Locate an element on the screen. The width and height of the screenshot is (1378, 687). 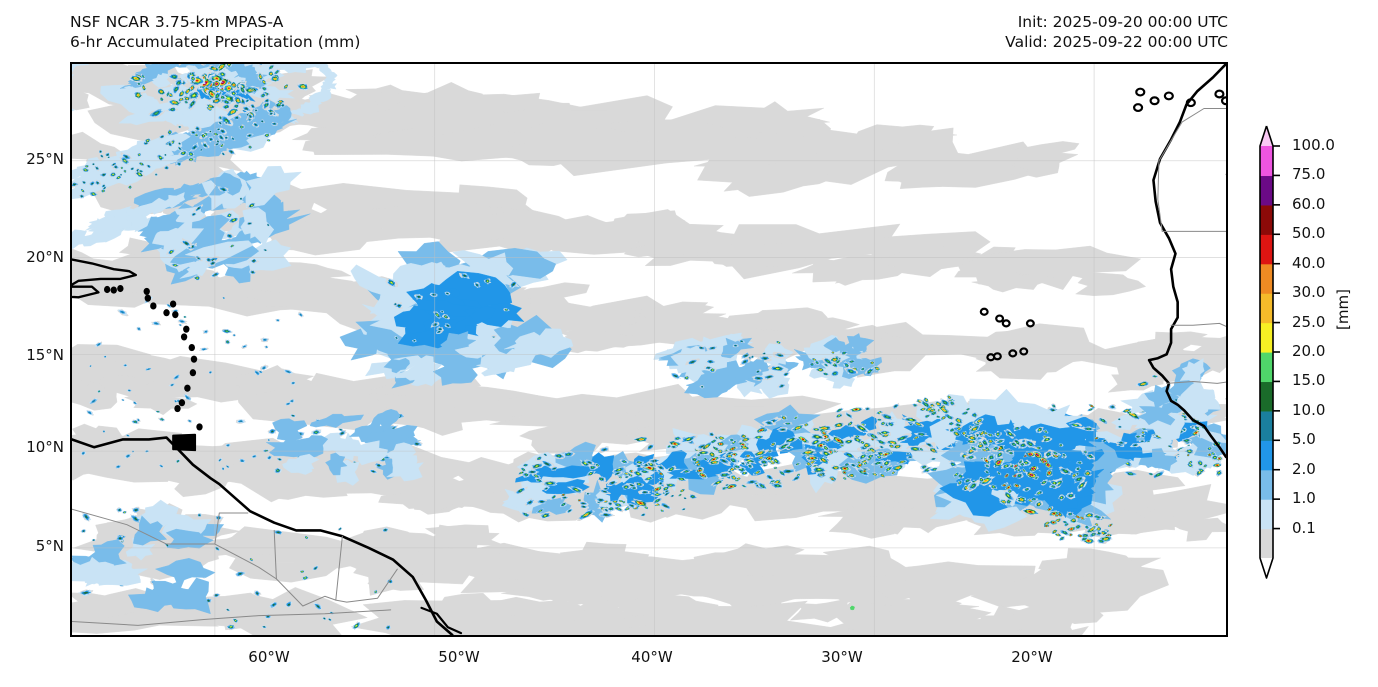
x-tick-label-20w: 20°W is located at coordinates (1032, 657).